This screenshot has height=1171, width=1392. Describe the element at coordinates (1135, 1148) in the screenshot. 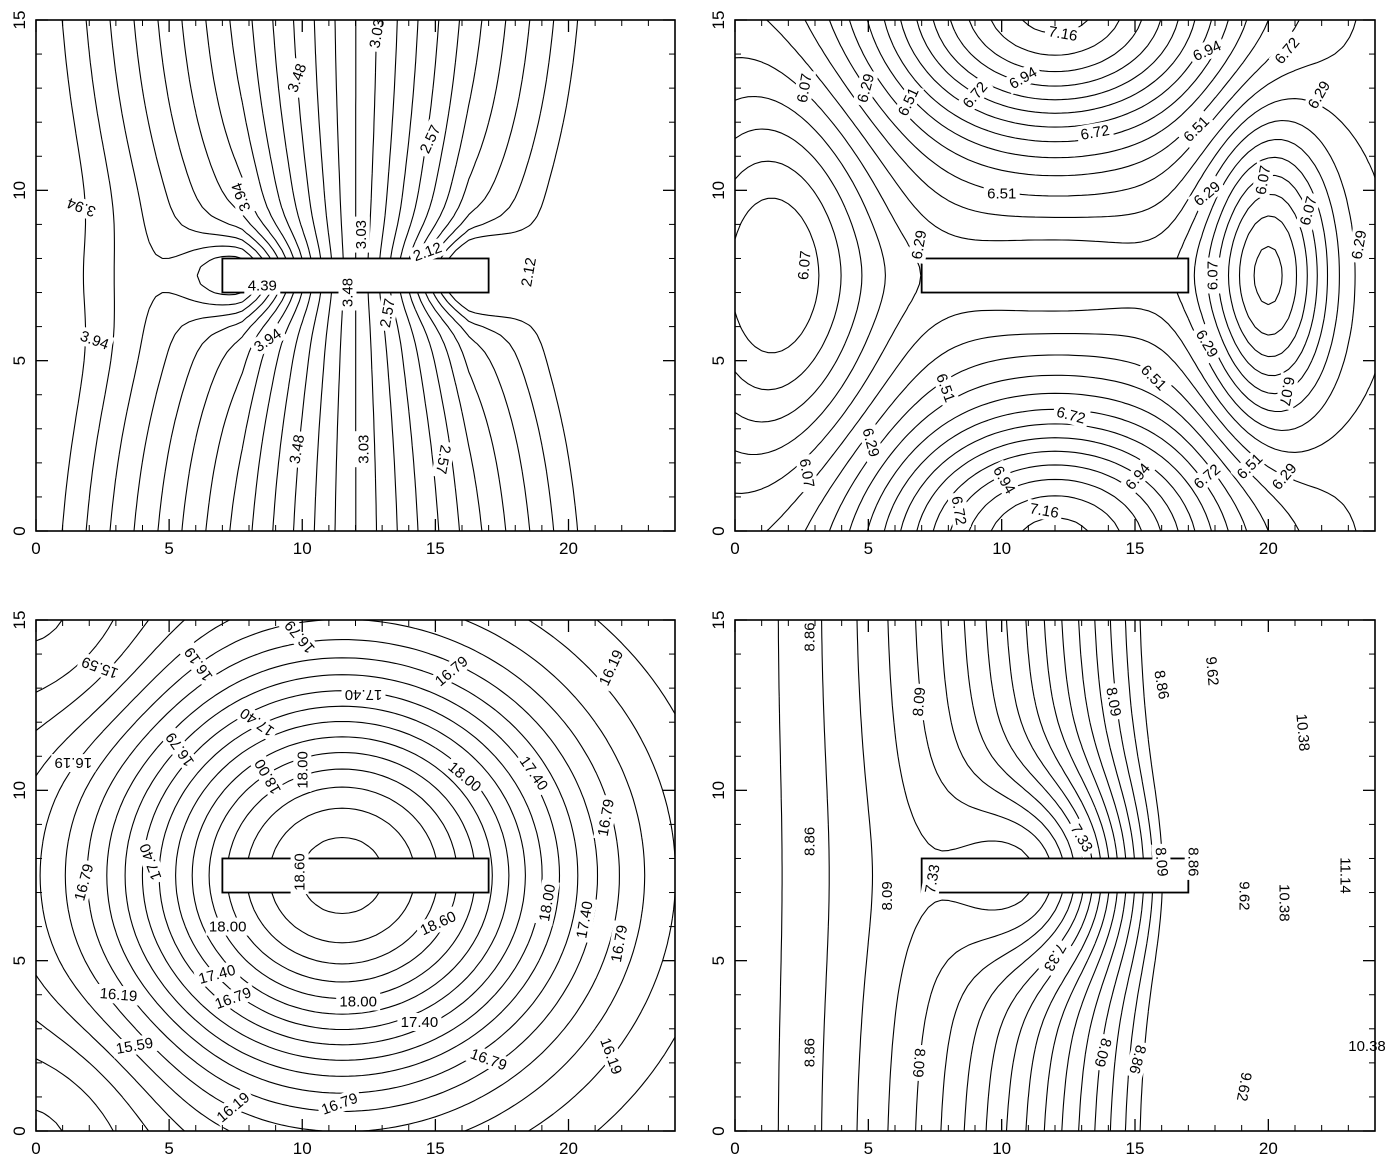

I see `x-tick-label: 15` at that location.